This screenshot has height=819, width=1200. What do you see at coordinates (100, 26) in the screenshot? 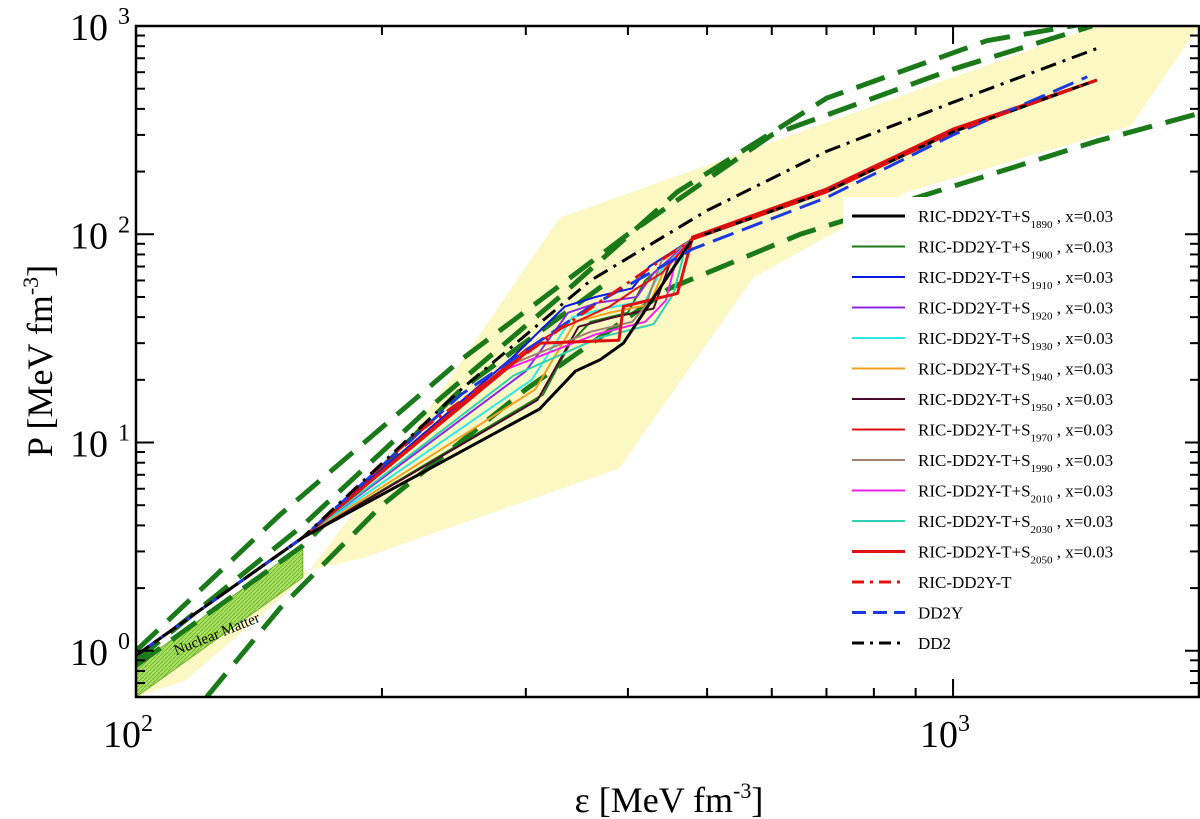
I see `y-tick-label-3: 10 3` at bounding box center [100, 26].